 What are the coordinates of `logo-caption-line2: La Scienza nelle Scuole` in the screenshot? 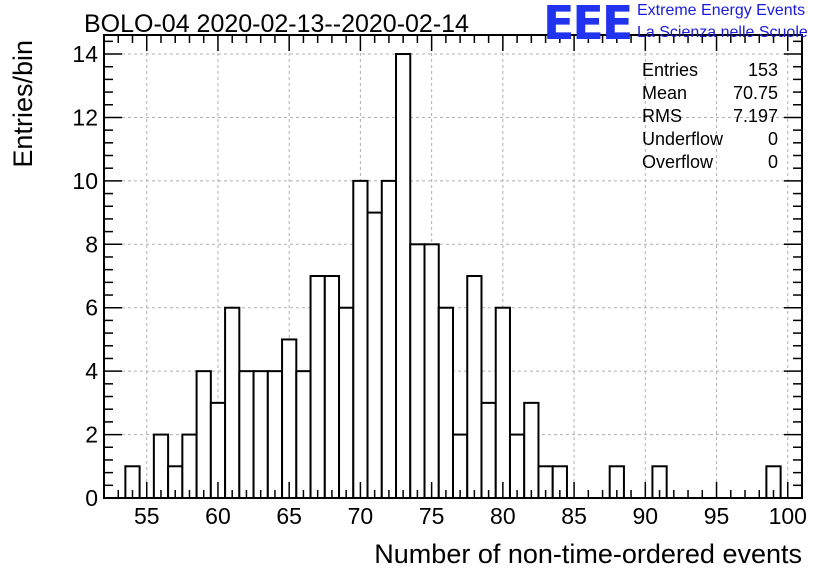 It's located at (722, 32).